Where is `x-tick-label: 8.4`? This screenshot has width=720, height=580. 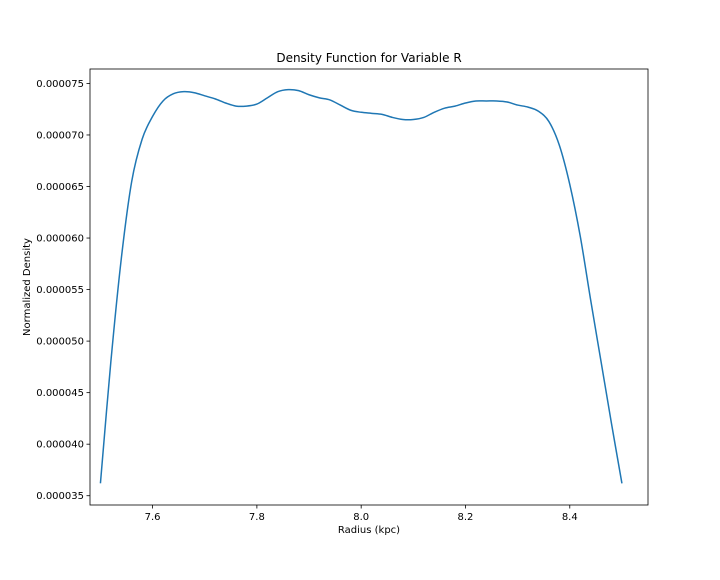
x-tick-label: 8.4 is located at coordinates (570, 517).